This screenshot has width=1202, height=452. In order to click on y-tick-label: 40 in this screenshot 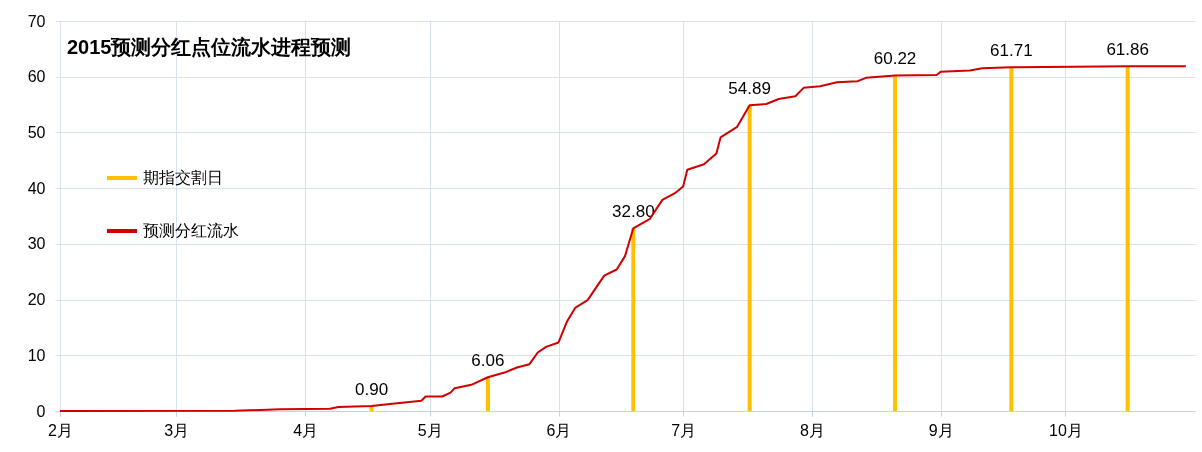, I will do `click(36, 188)`.